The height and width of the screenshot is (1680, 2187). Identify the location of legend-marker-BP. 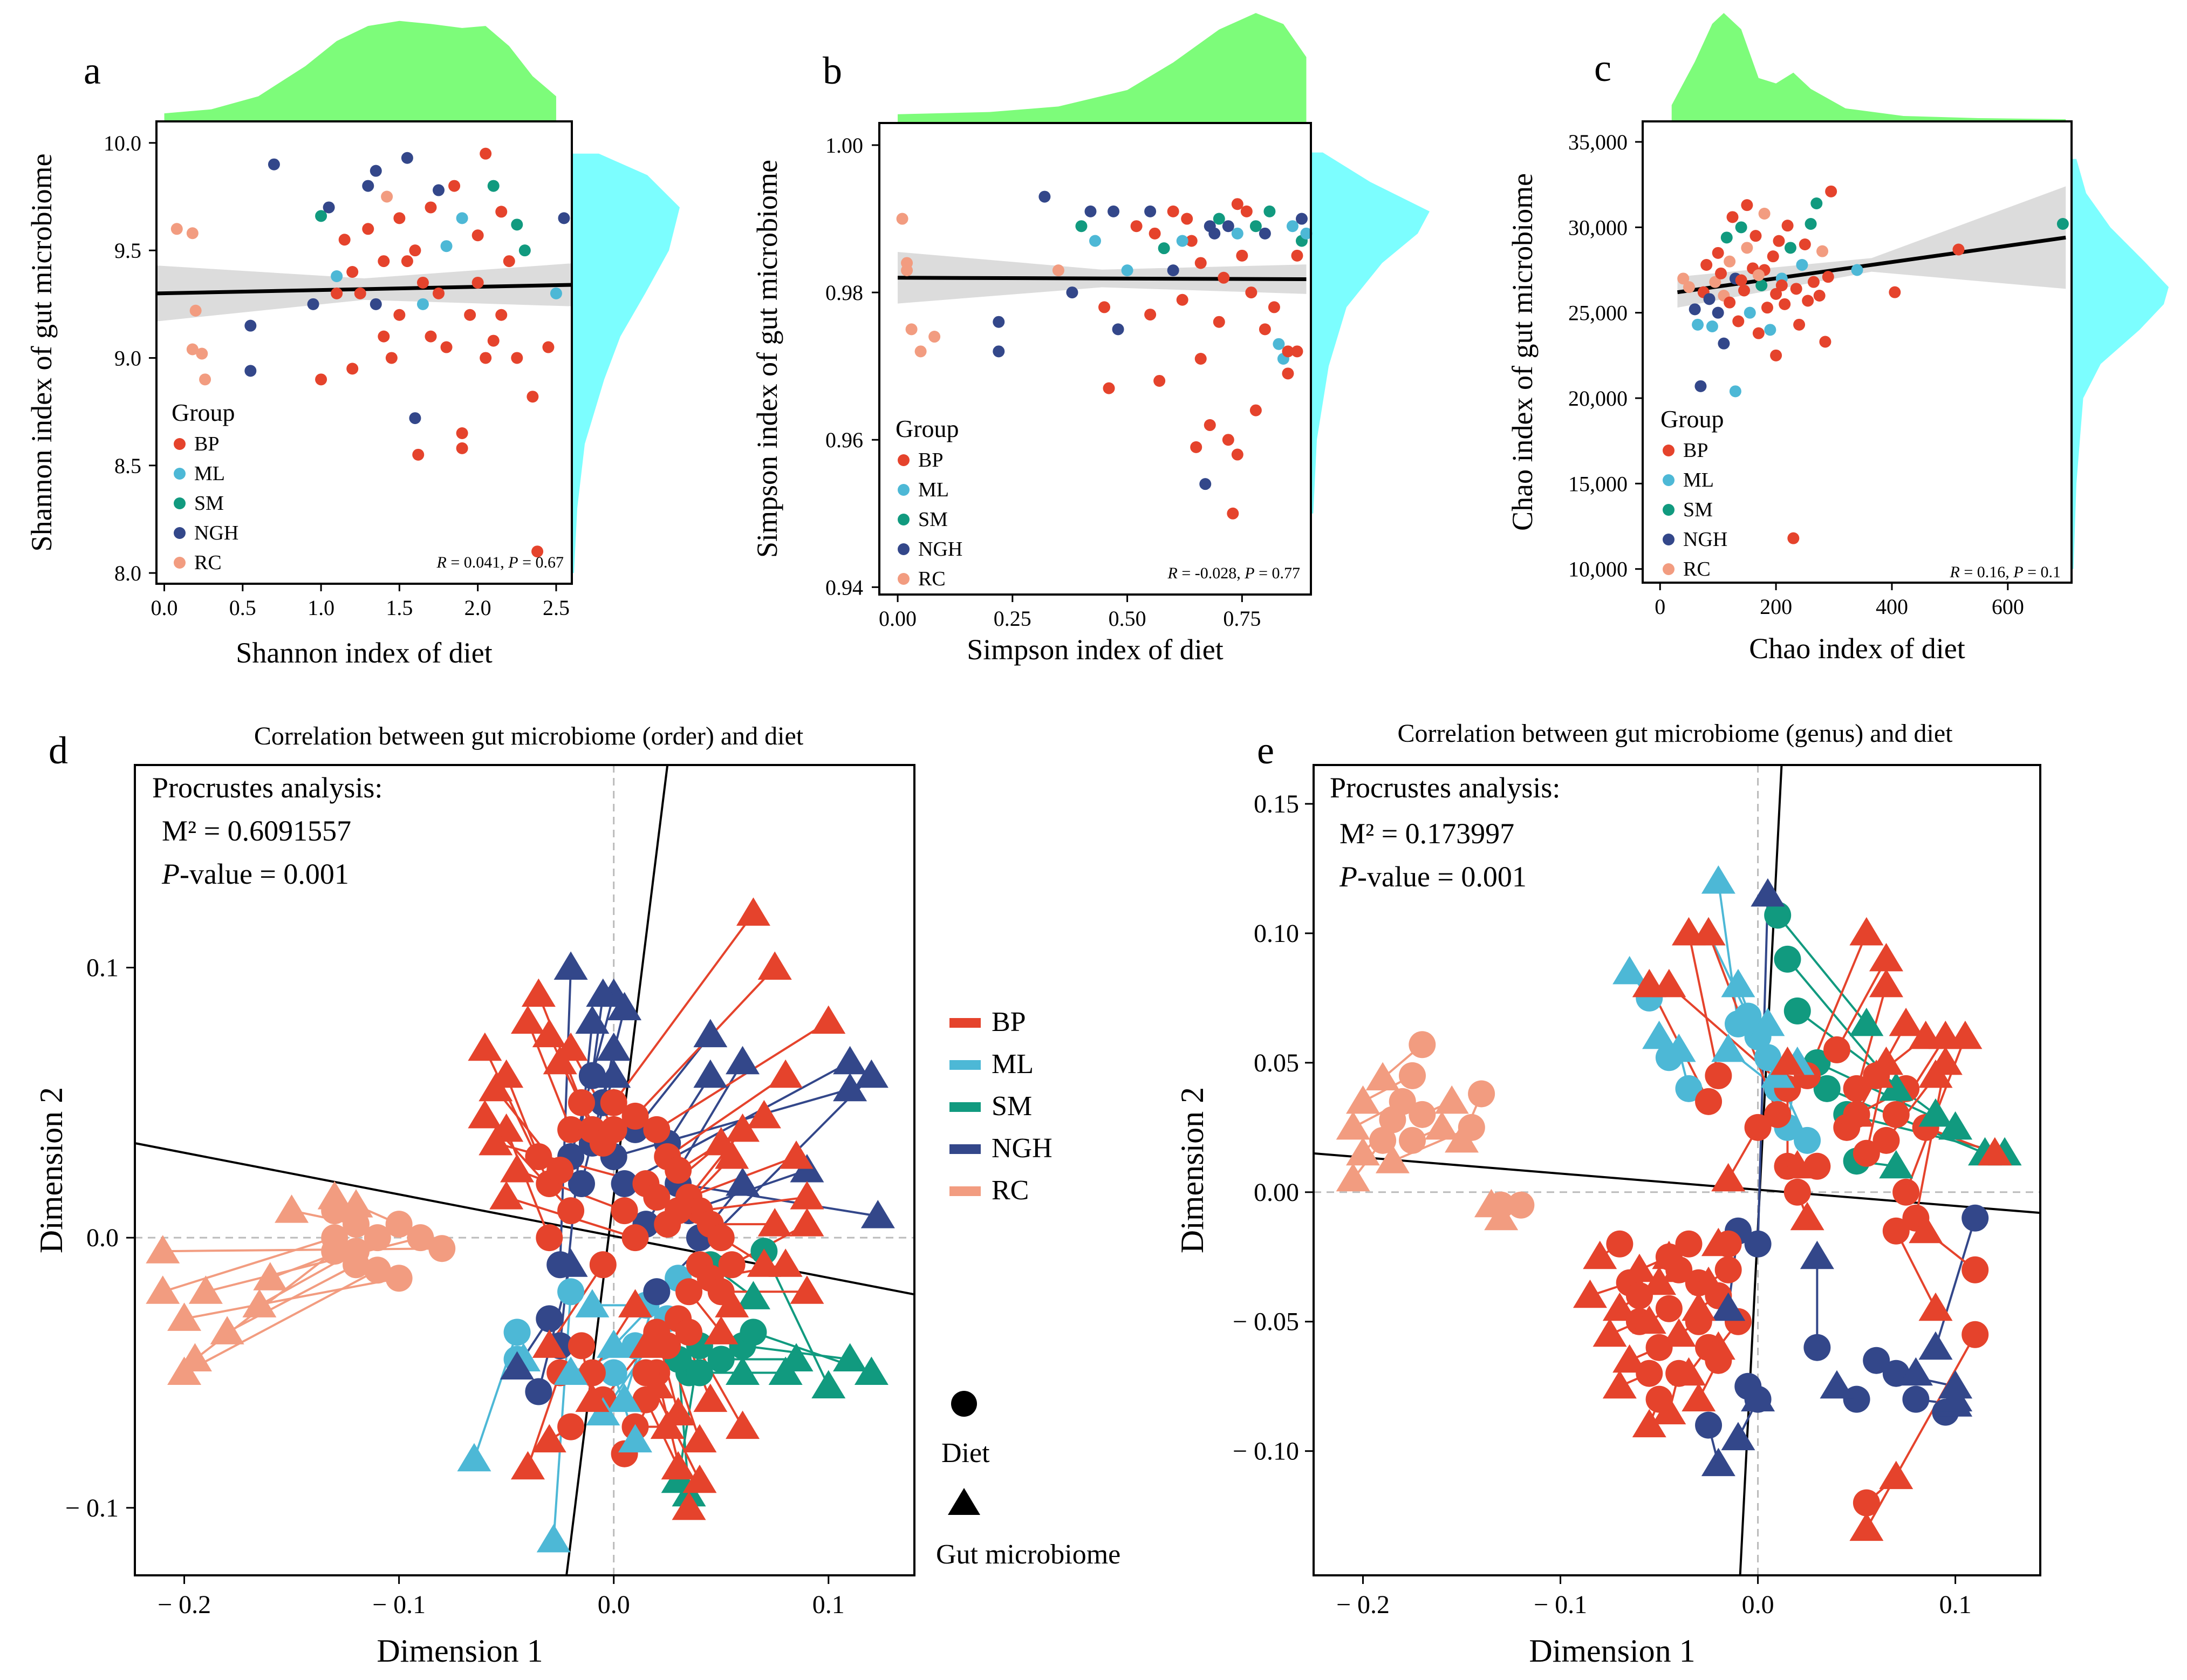
(1669, 451).